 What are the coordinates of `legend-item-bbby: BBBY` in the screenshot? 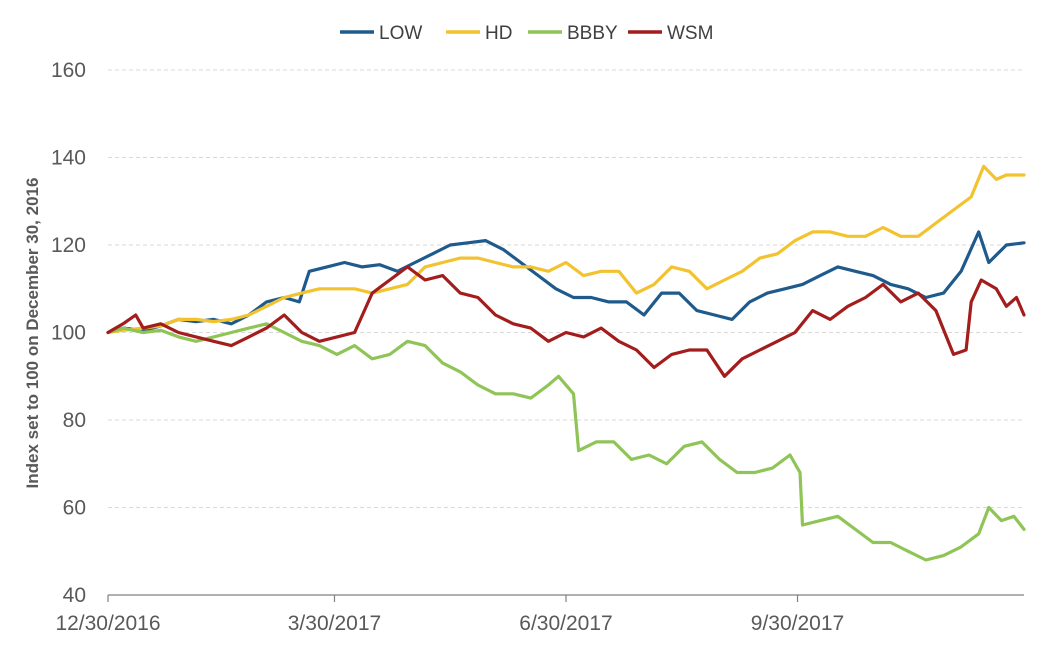 It's located at (573, 33).